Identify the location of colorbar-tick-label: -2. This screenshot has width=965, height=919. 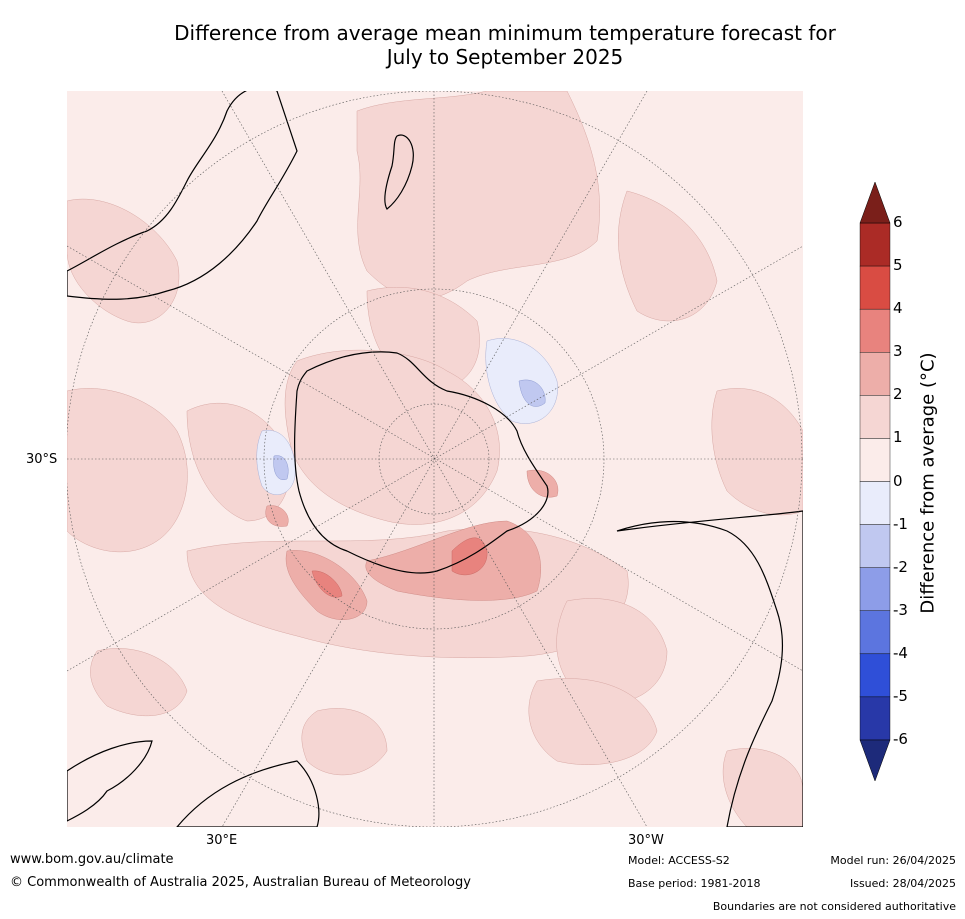
(900, 566).